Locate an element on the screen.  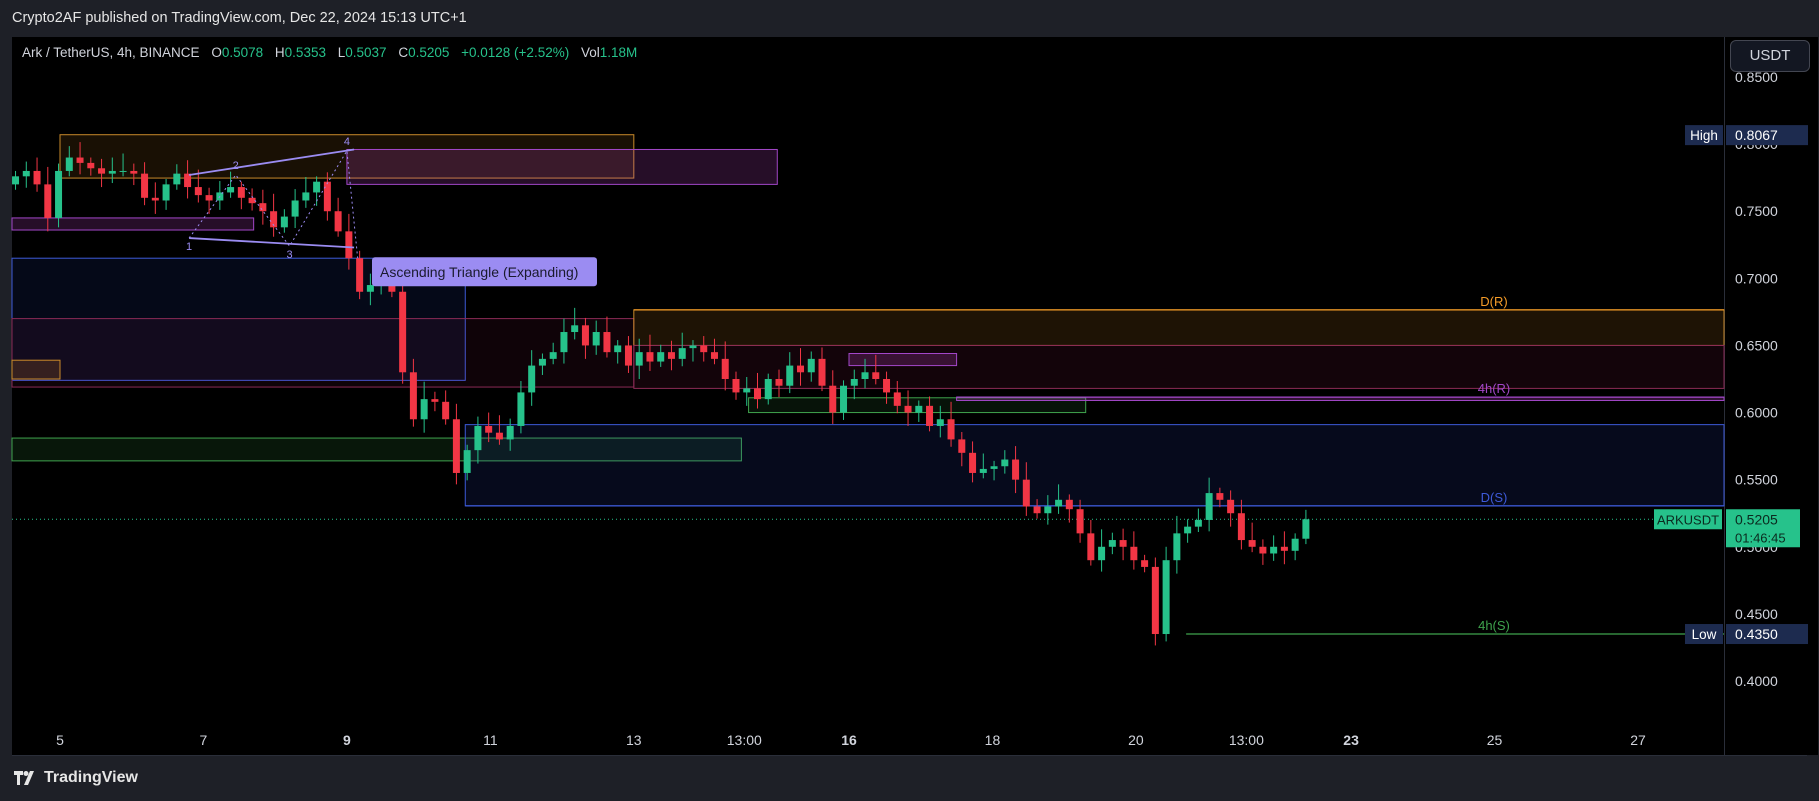
pattern-upper-line is located at coordinates (271, 162).